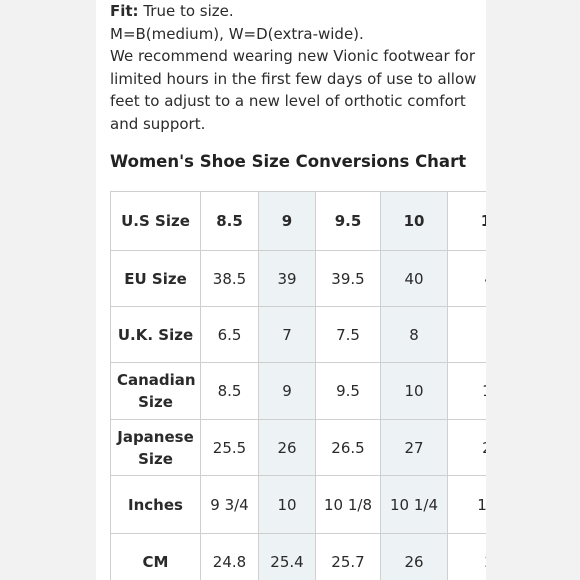  I want to click on table-cell: 39.5, so click(348, 278).